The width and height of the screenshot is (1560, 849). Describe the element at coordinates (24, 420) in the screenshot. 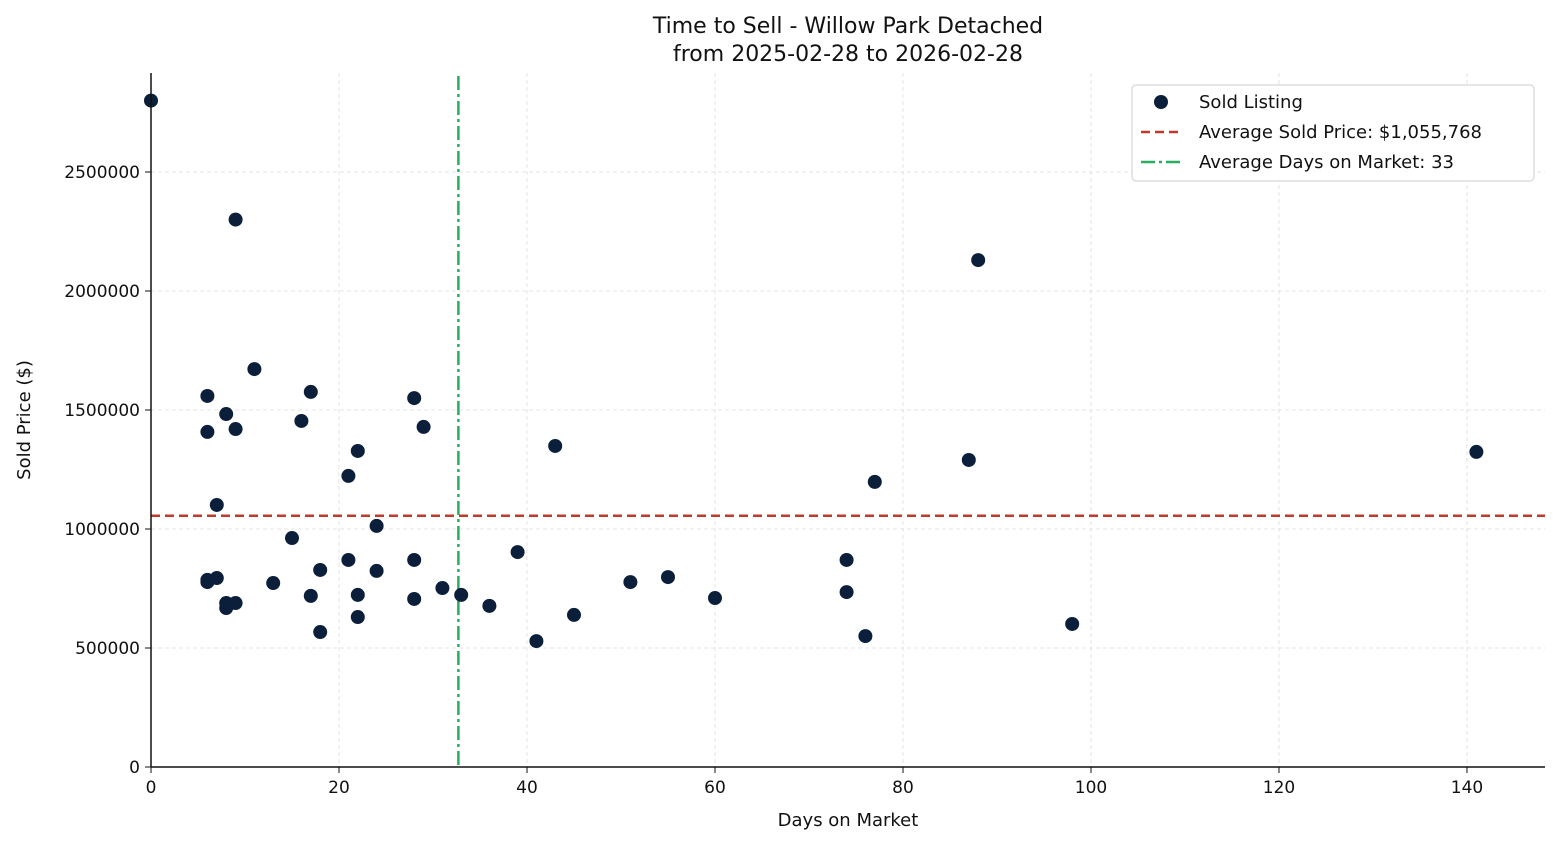

I see `y-axis-label: Sold Price ($)` at that location.